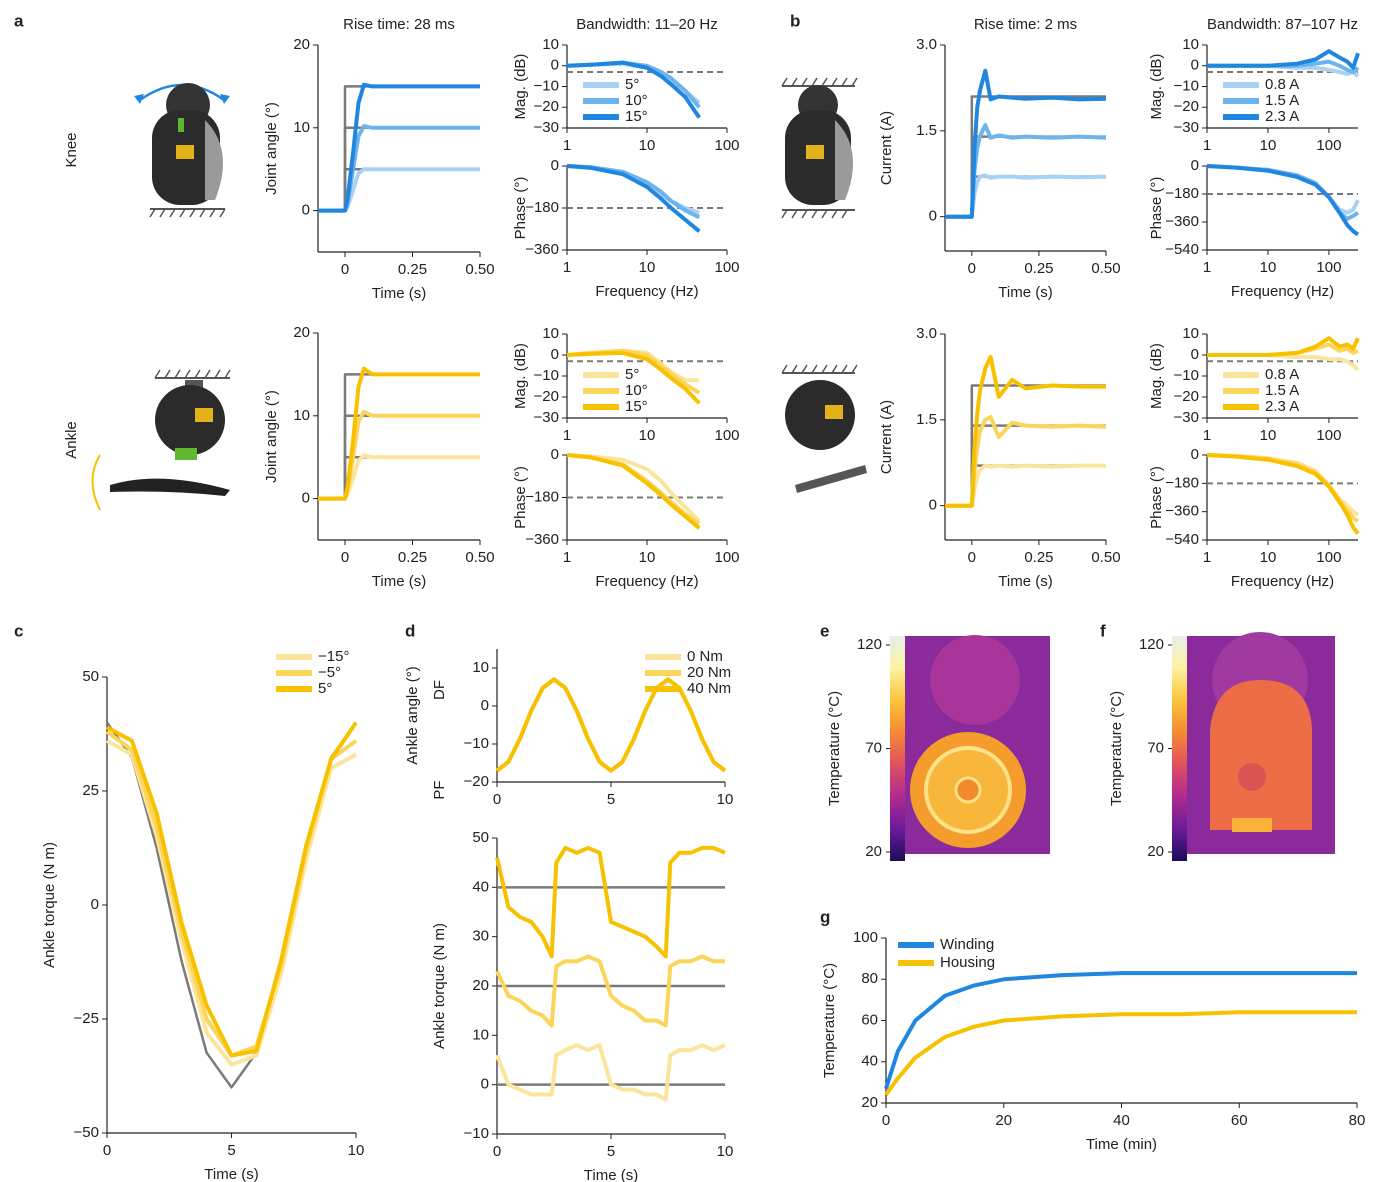  Describe the element at coordinates (90, 790) in the screenshot. I see `y-tick-label: 25` at that location.